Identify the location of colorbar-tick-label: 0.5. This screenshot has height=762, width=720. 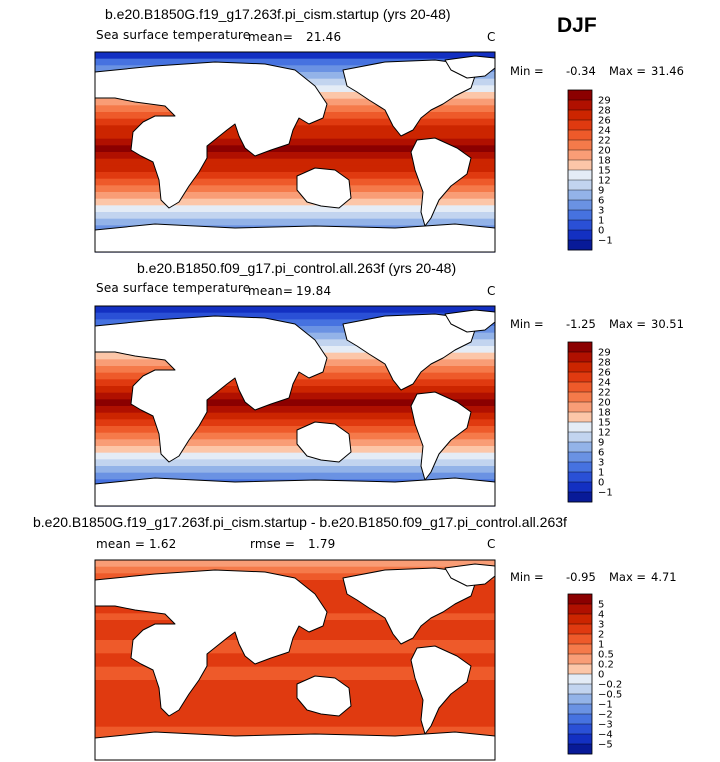
(606, 655).